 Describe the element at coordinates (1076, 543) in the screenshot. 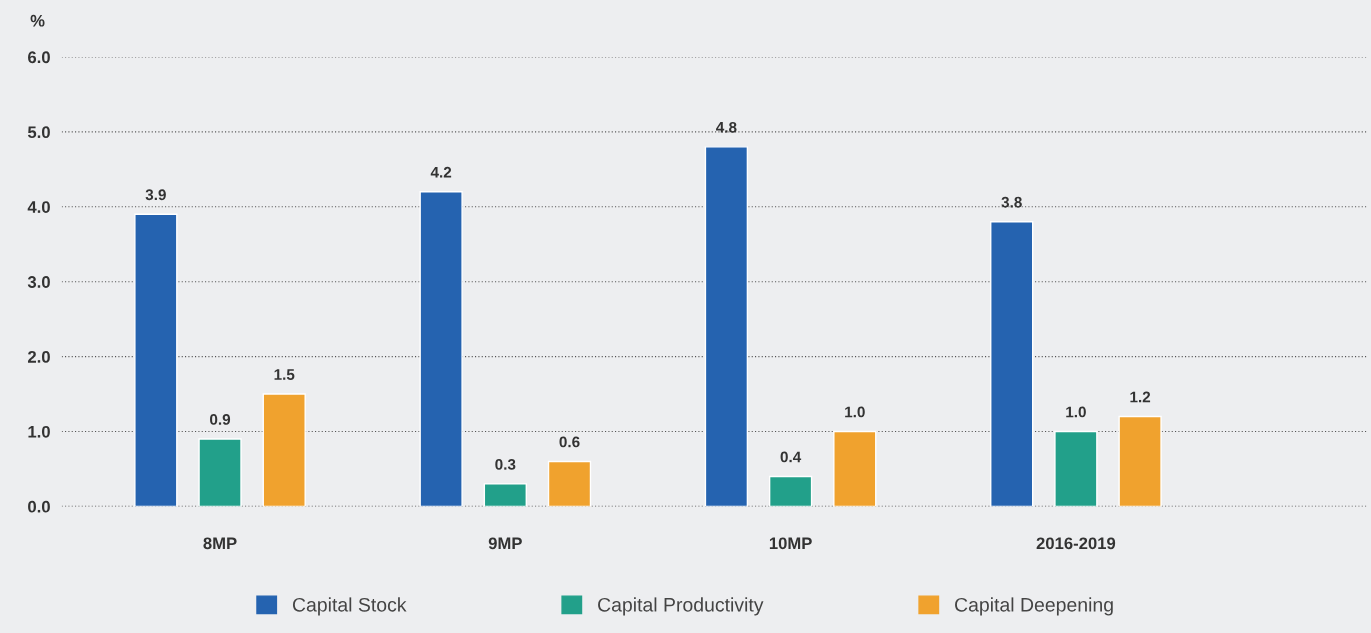

I see `x-tick-label: 2016-2019` at that location.